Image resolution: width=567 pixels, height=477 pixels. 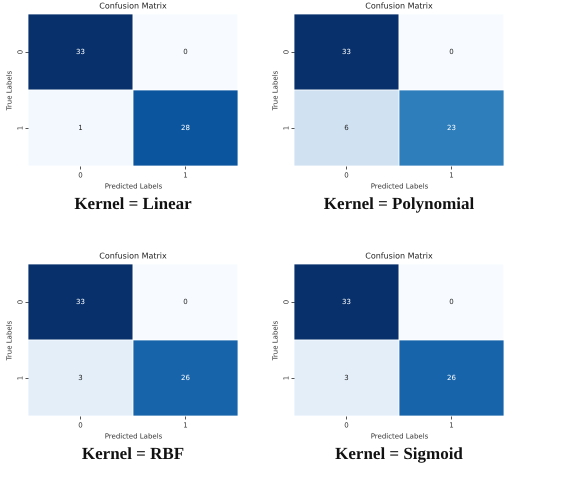 What do you see at coordinates (133, 203) in the screenshot?
I see `text: Kernel = Linear` at bounding box center [133, 203].